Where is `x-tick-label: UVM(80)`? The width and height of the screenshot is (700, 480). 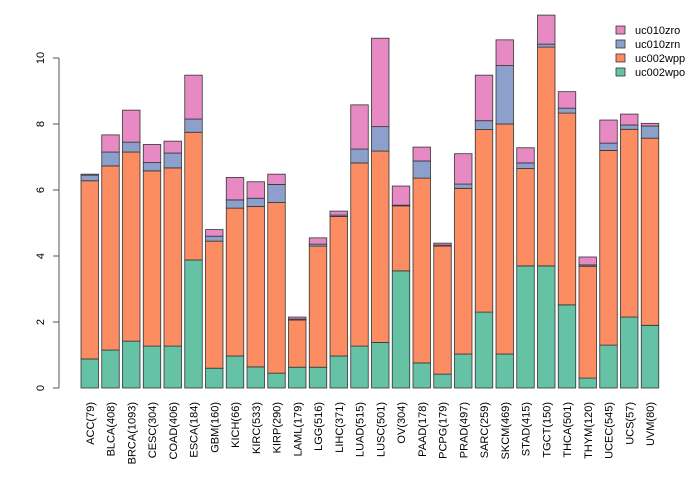
x-tick-label: UVM(80) is located at coordinates (651, 424).